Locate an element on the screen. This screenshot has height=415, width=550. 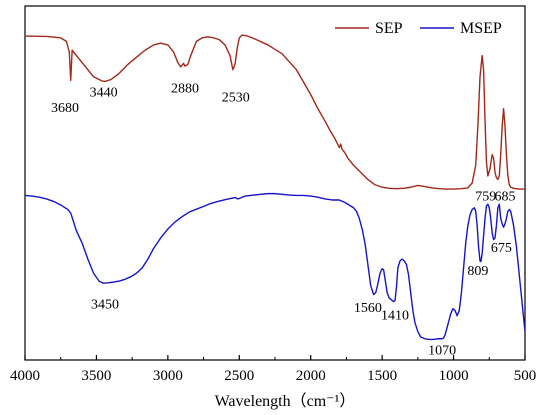
x-tick-label: 3000 is located at coordinates (168, 376).